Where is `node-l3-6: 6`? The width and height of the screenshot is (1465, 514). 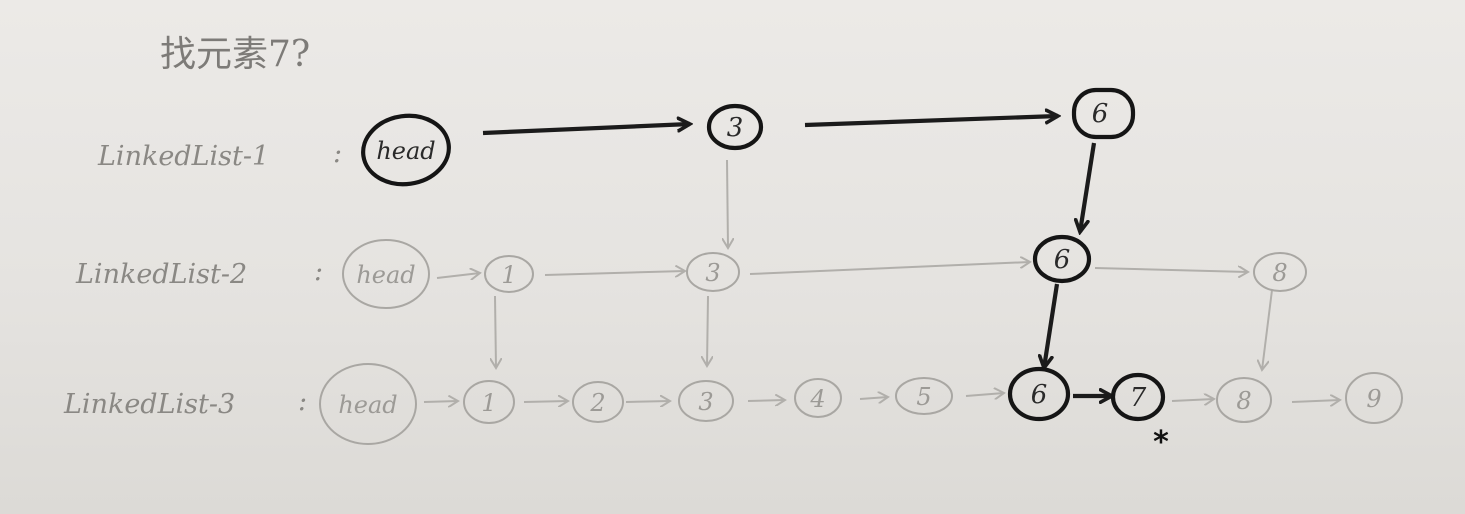 node-l3-6: 6 is located at coordinates (1039, 394).